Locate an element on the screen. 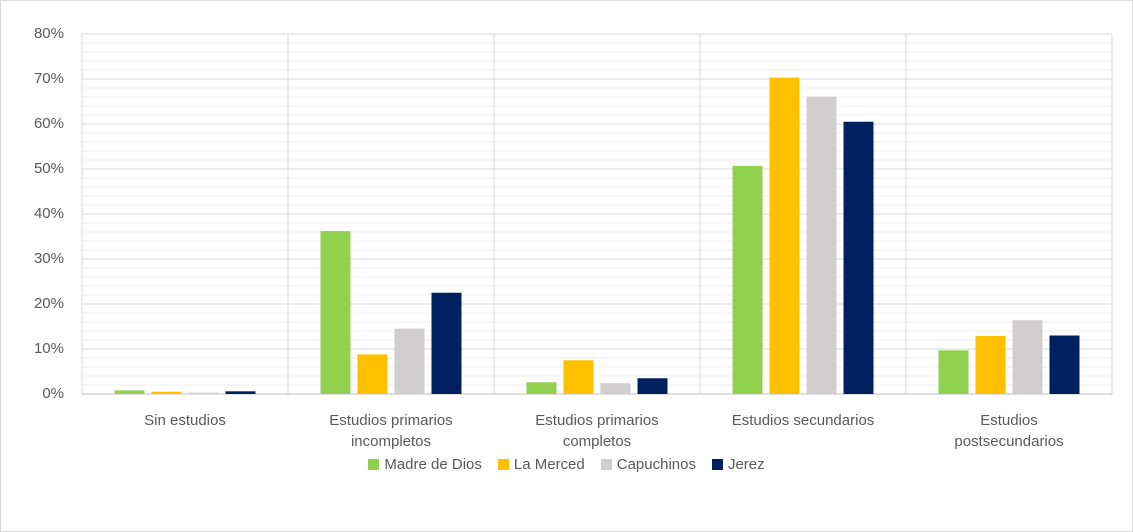 The image size is (1133, 532). y-tick-label: 80% is located at coordinates (49, 33).